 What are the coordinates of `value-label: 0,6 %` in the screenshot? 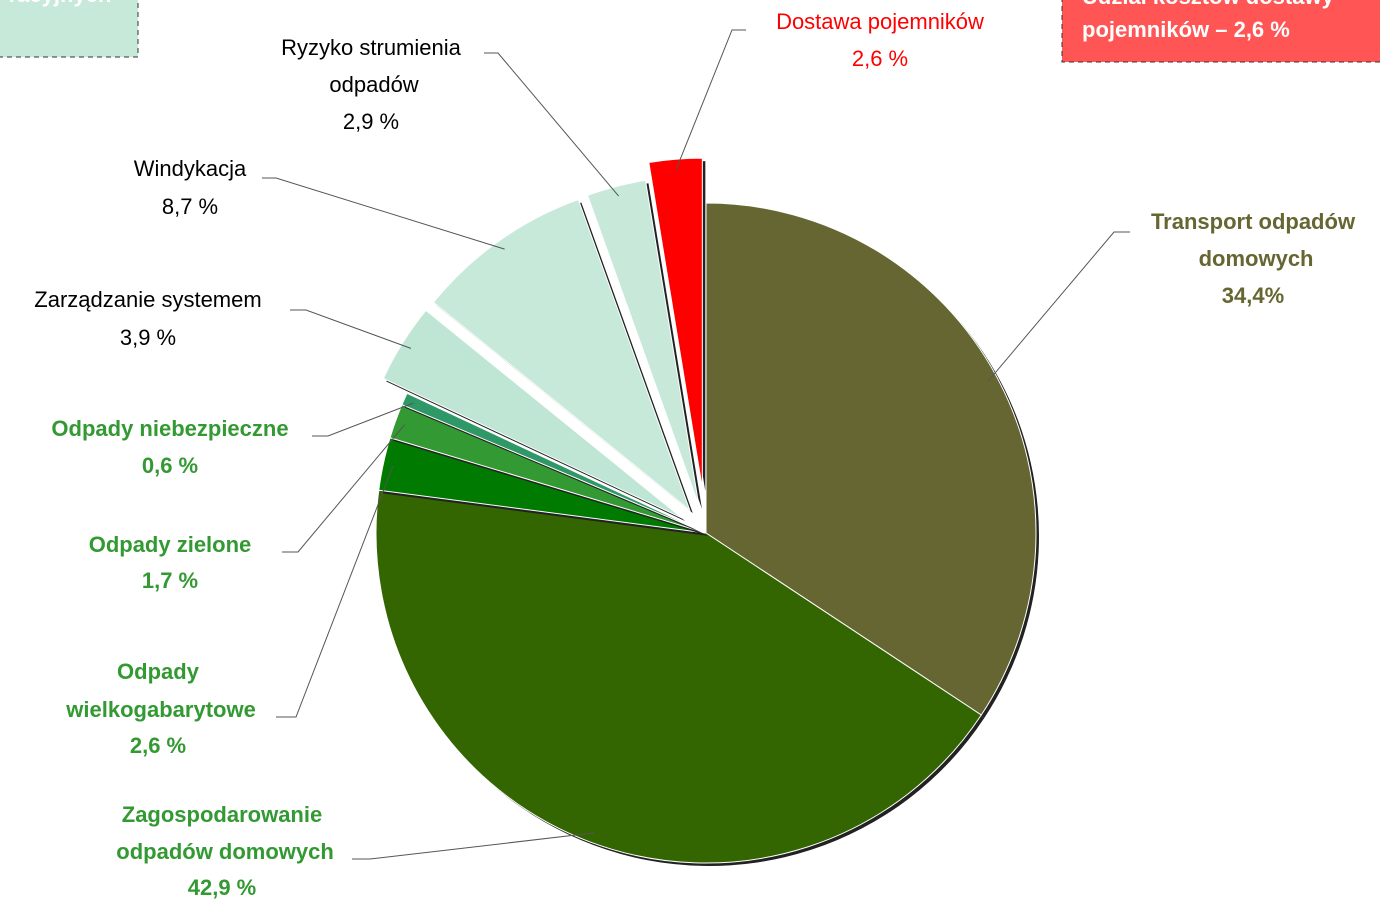 It's located at (170, 465).